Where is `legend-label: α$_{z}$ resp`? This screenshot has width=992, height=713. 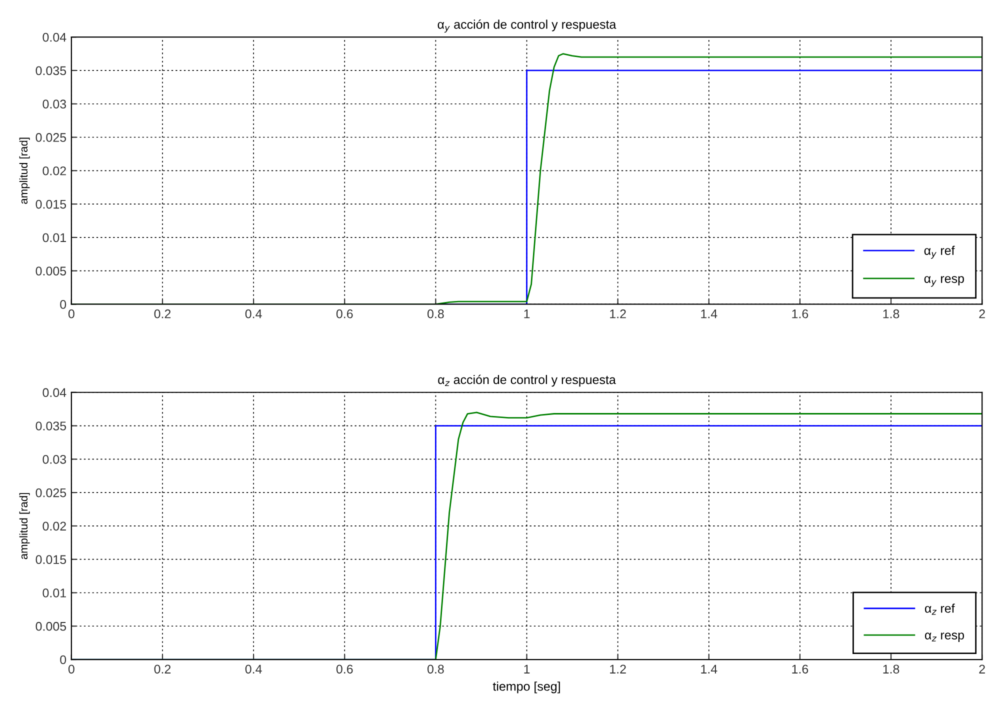 legend-label: α$_{z}$ resp is located at coordinates (944, 637).